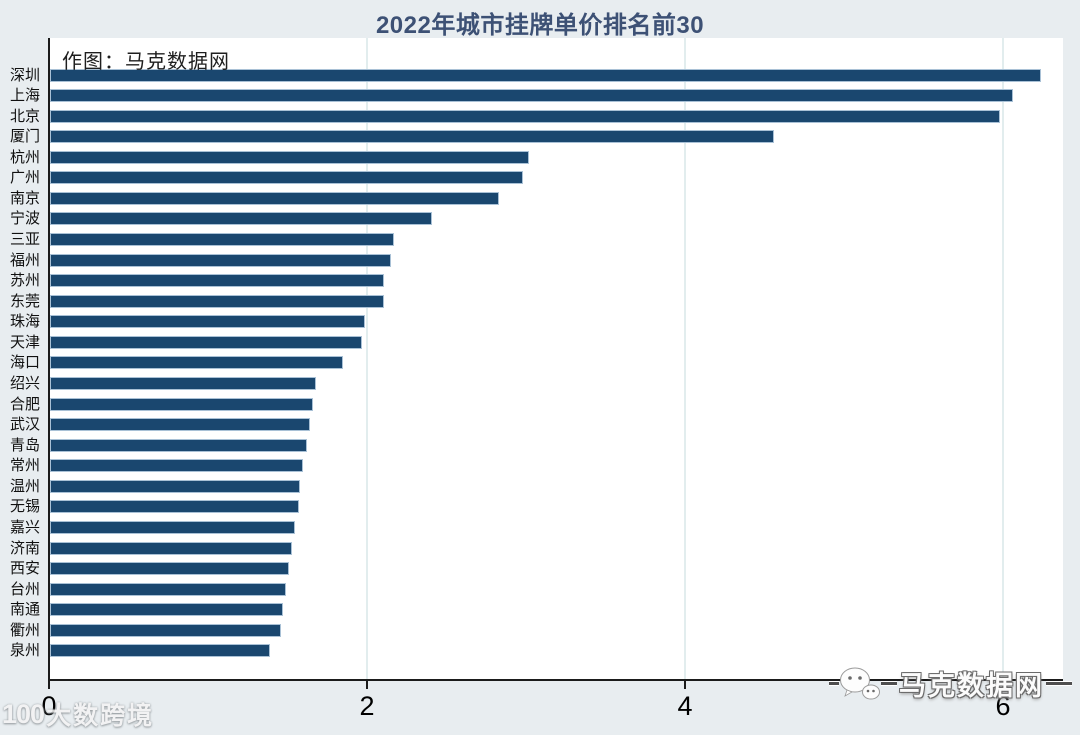  What do you see at coordinates (24, 260) in the screenshot?
I see `y-axis-label-福州: 福州` at bounding box center [24, 260].